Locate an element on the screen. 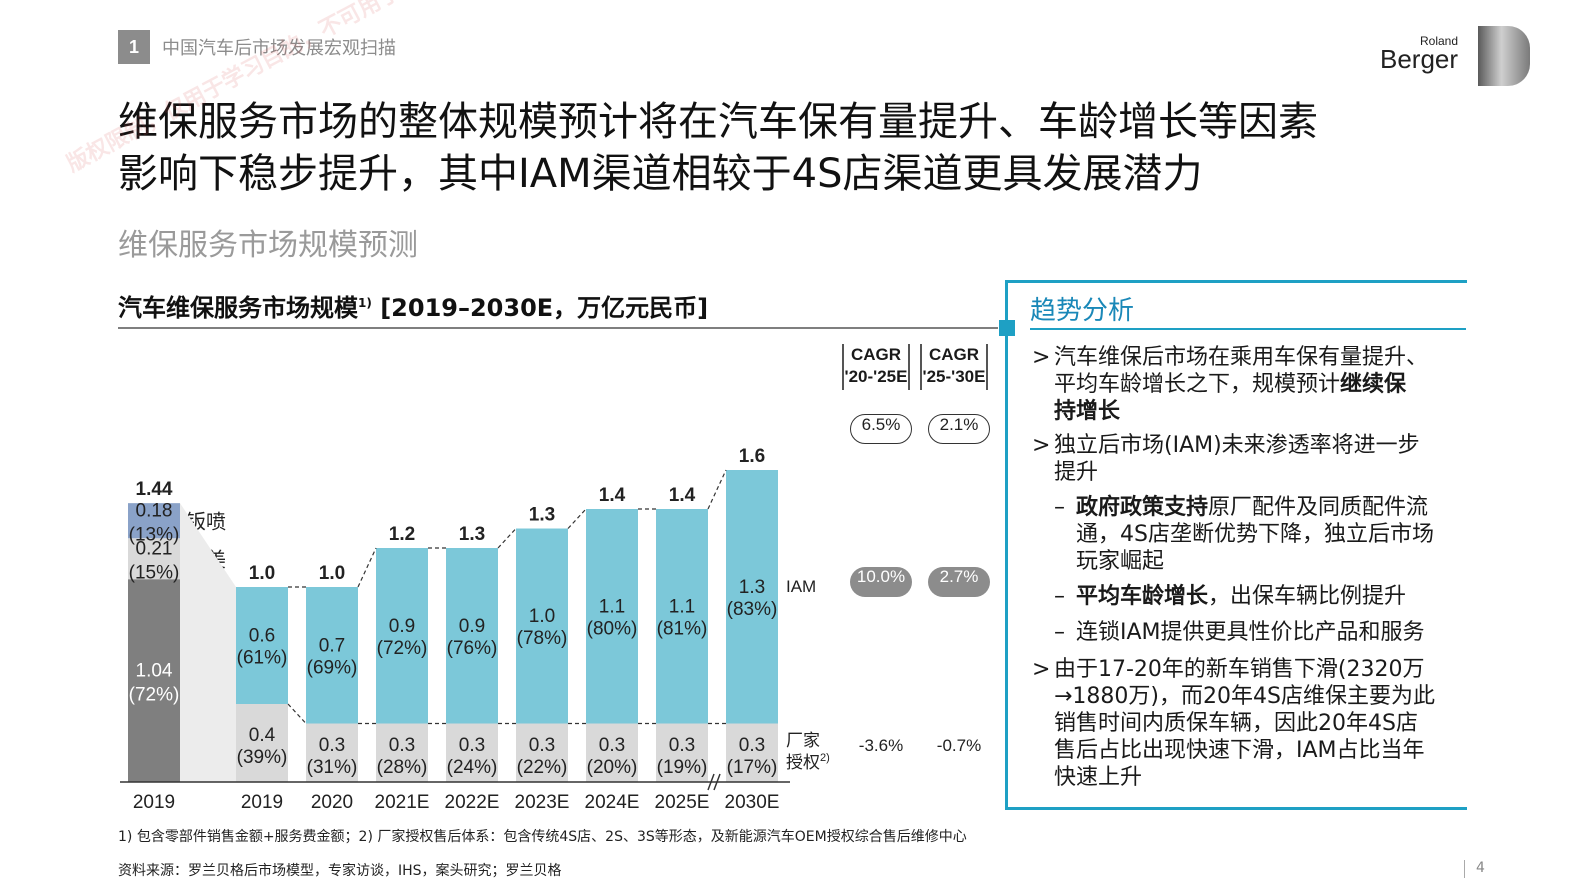 The image size is (1587, 892). trend-b3-line4: 售后占比出现快速下滑，IAM占比当年 is located at coordinates (1239, 750).